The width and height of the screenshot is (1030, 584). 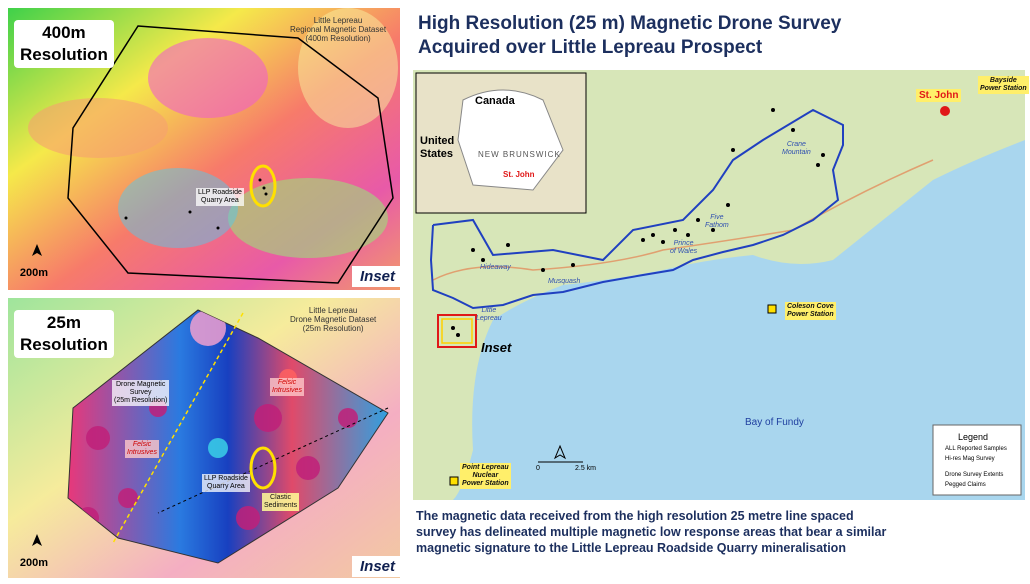 I want to click on place-label: Hideaway, so click(x=495, y=267).